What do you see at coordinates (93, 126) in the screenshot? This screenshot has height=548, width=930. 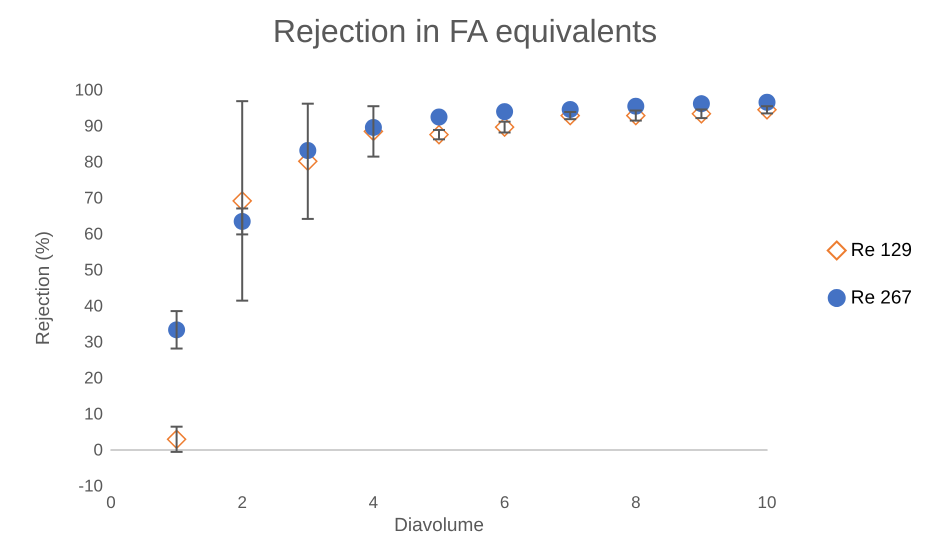 I see `y-tick-label: 90` at bounding box center [93, 126].